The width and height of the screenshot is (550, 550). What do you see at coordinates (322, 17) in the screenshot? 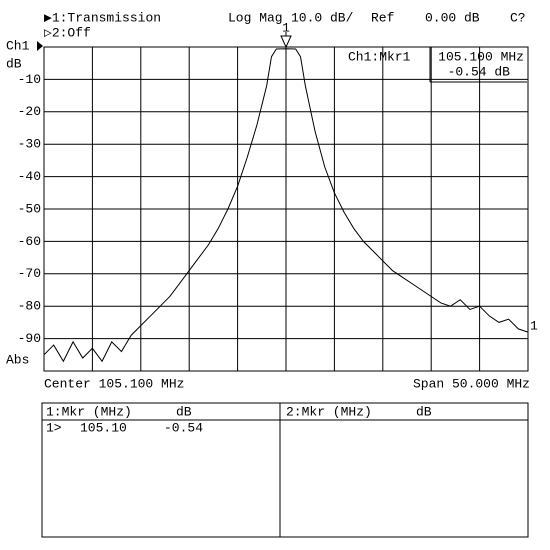
I see `scale-label: 10.0 dB/` at bounding box center [322, 17].